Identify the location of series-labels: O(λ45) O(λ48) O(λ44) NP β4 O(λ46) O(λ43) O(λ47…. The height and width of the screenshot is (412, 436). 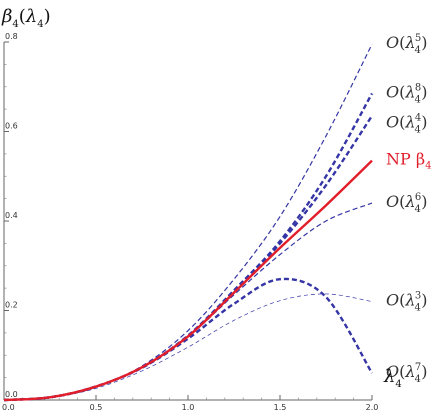
(408, 209).